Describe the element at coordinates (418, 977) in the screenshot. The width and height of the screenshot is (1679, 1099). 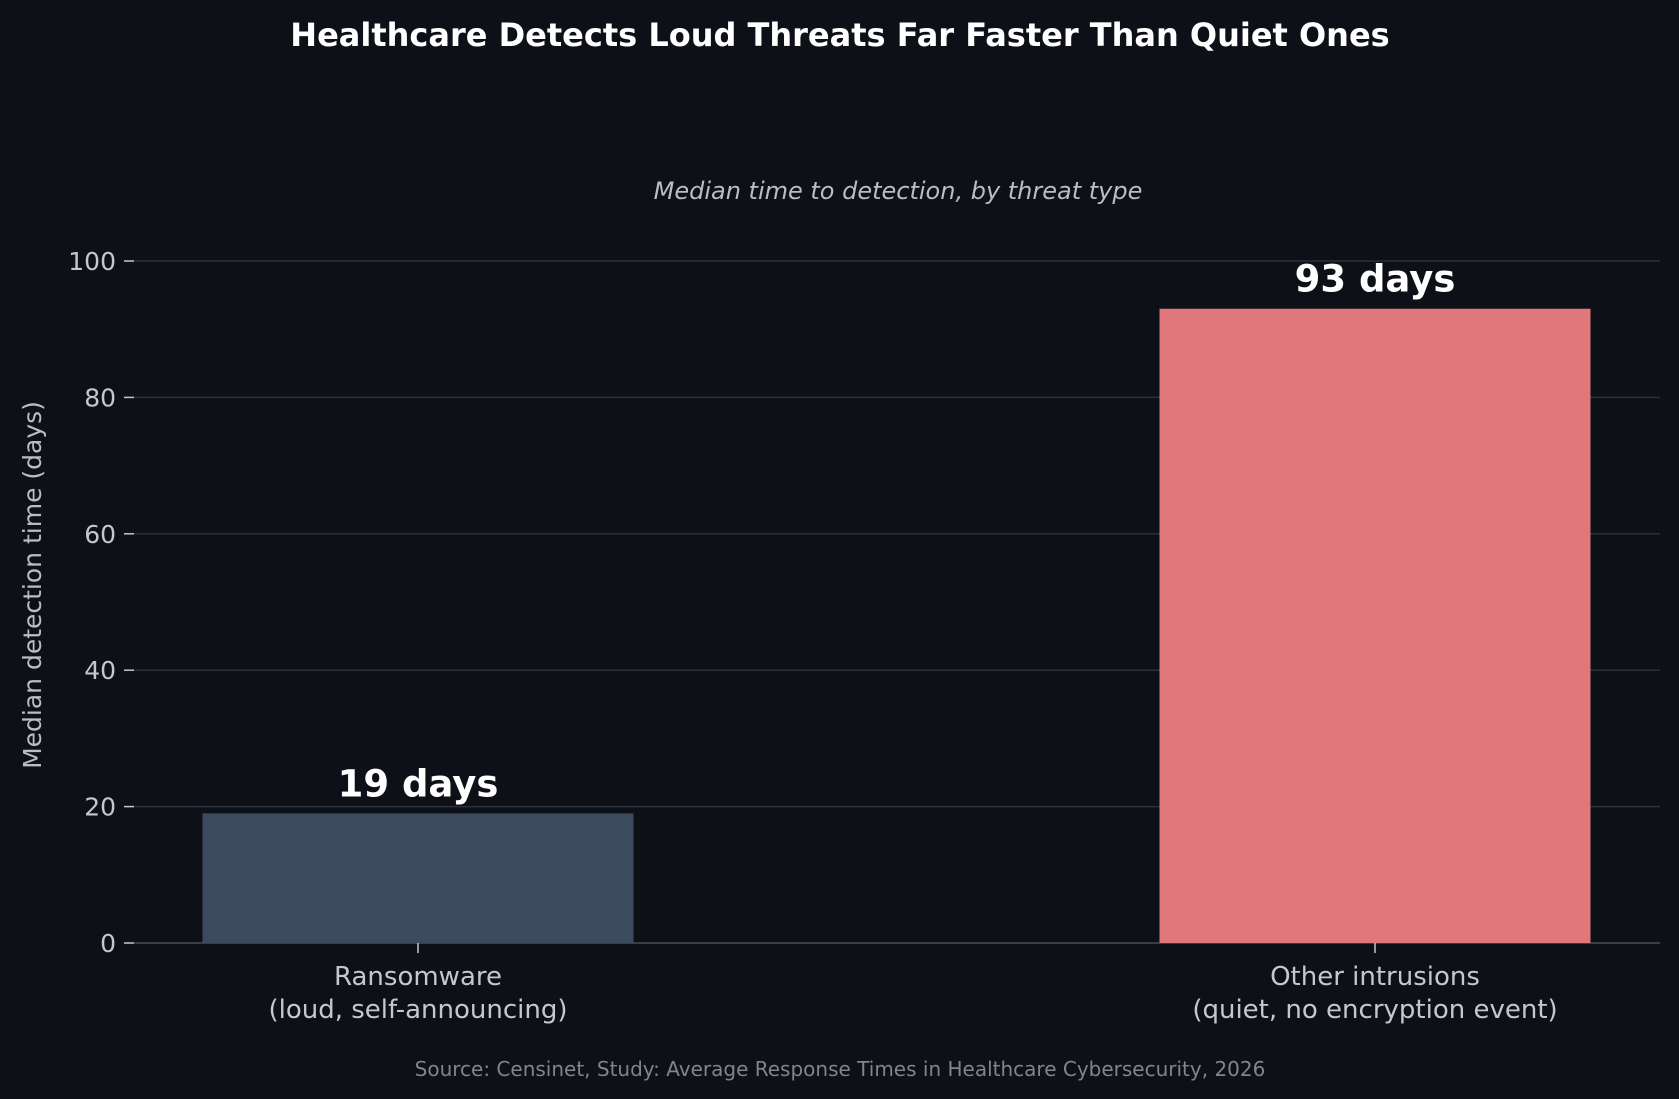
I see `x-tick-label: Ransomware` at that location.